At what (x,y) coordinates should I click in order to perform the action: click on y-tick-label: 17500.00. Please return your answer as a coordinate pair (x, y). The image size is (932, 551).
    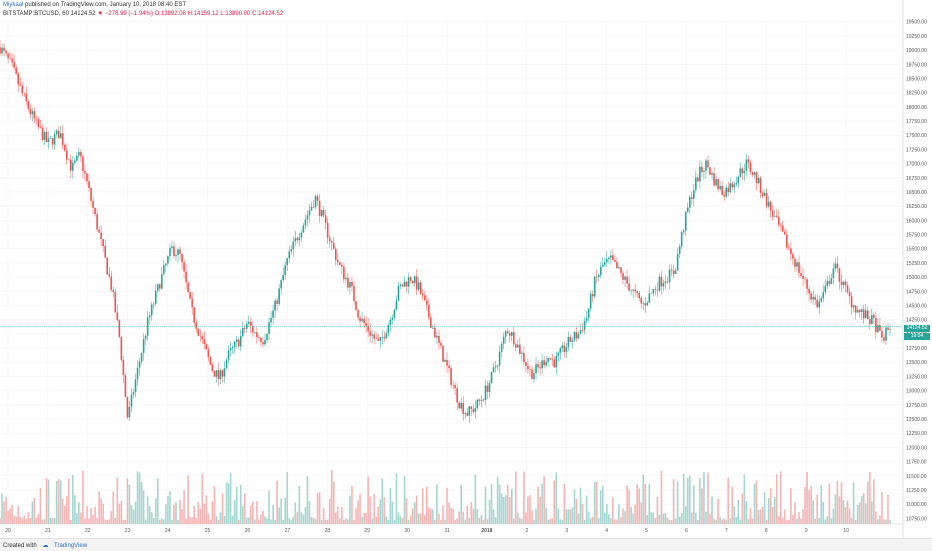
    Looking at the image, I should click on (916, 136).